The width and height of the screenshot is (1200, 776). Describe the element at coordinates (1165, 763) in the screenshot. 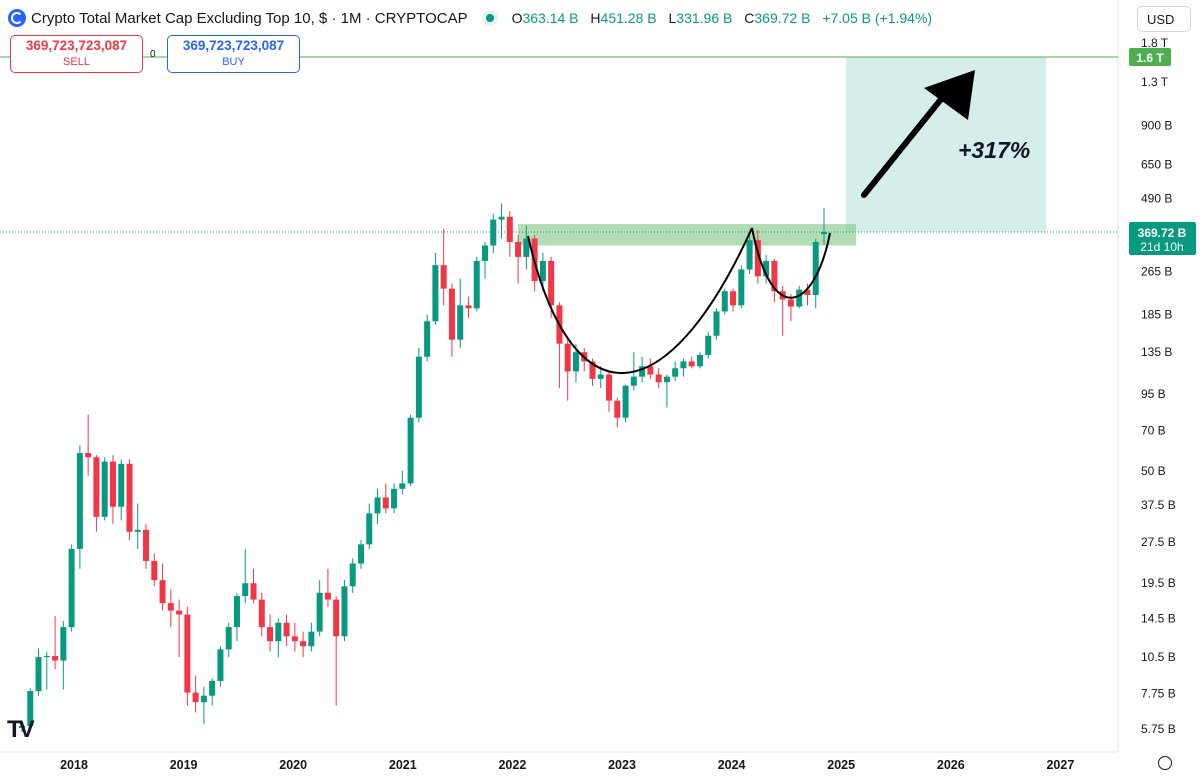

I see `settings-gear-icon` at that location.